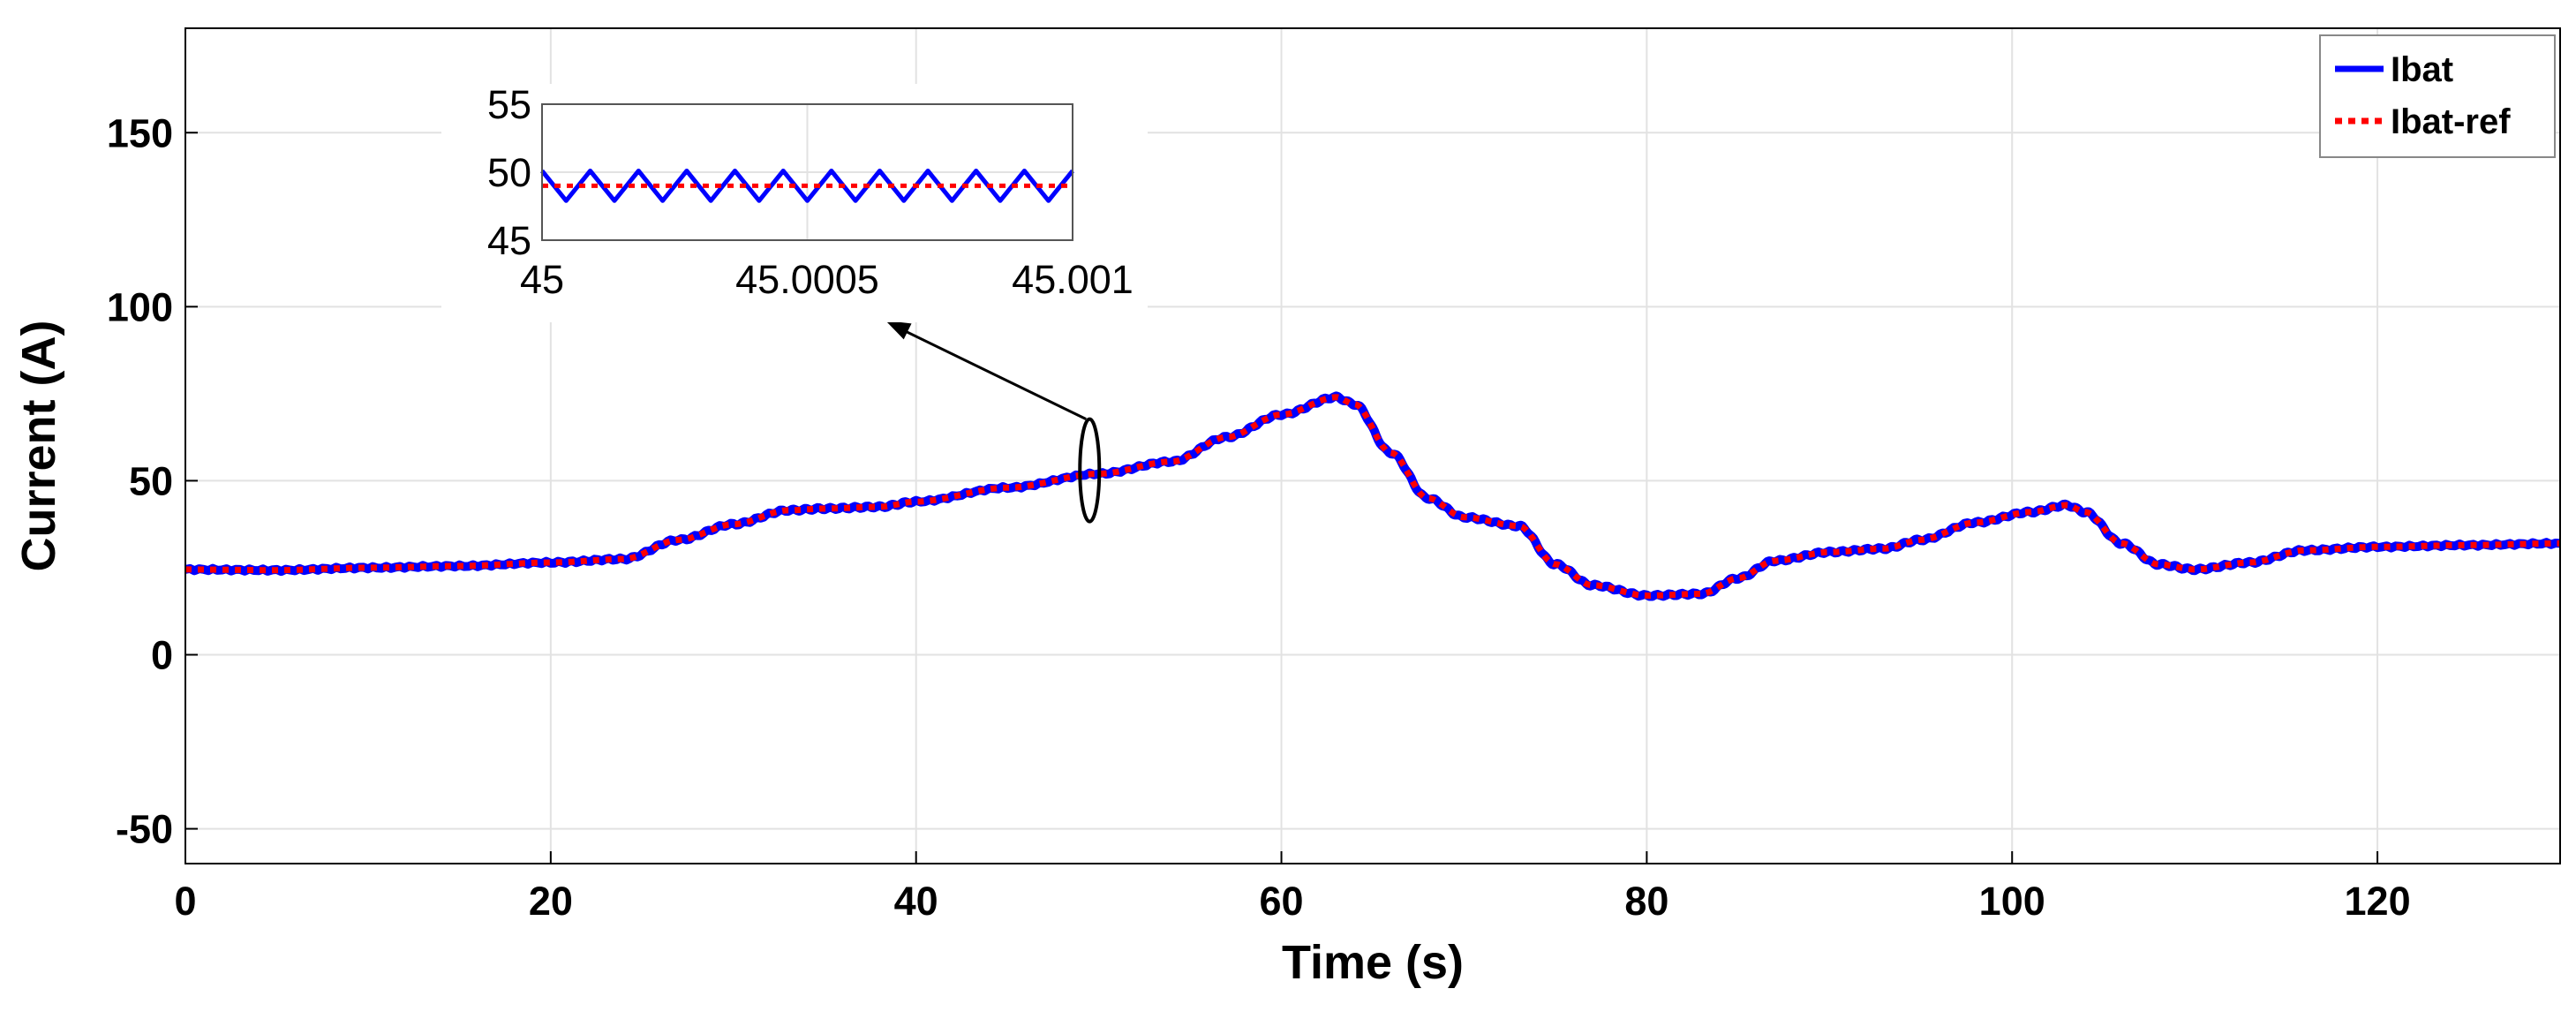 This screenshot has width=2576, height=1019. What do you see at coordinates (551, 901) in the screenshot?
I see `x-tick-label: 20` at bounding box center [551, 901].